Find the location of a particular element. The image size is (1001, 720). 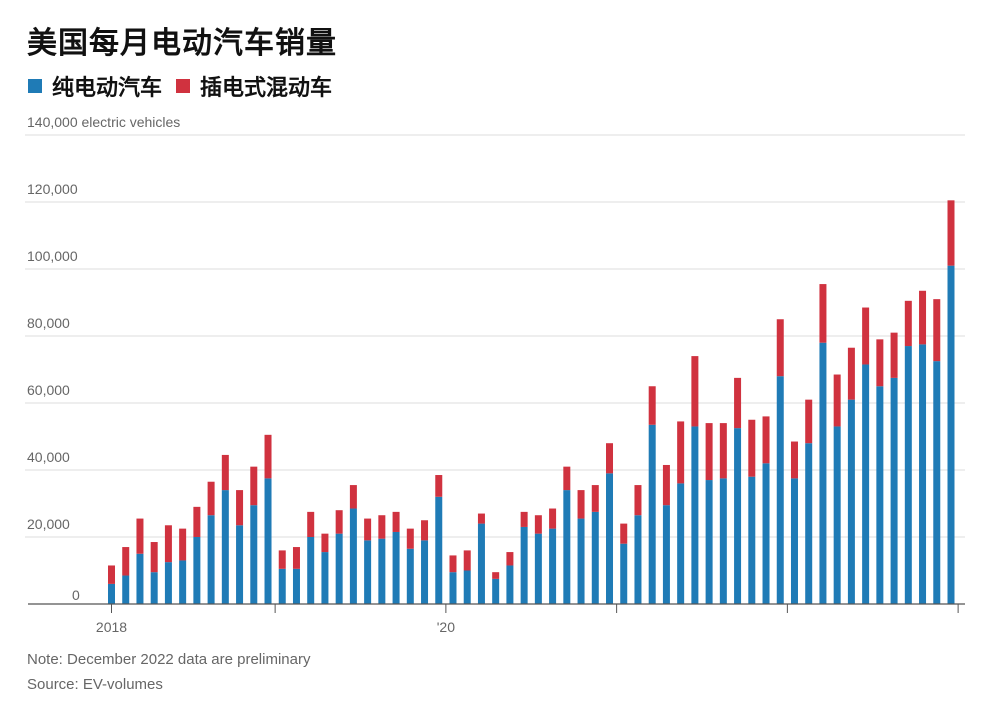

y-tick-label: 140,000 electric vehicles is located at coordinates (103, 122).